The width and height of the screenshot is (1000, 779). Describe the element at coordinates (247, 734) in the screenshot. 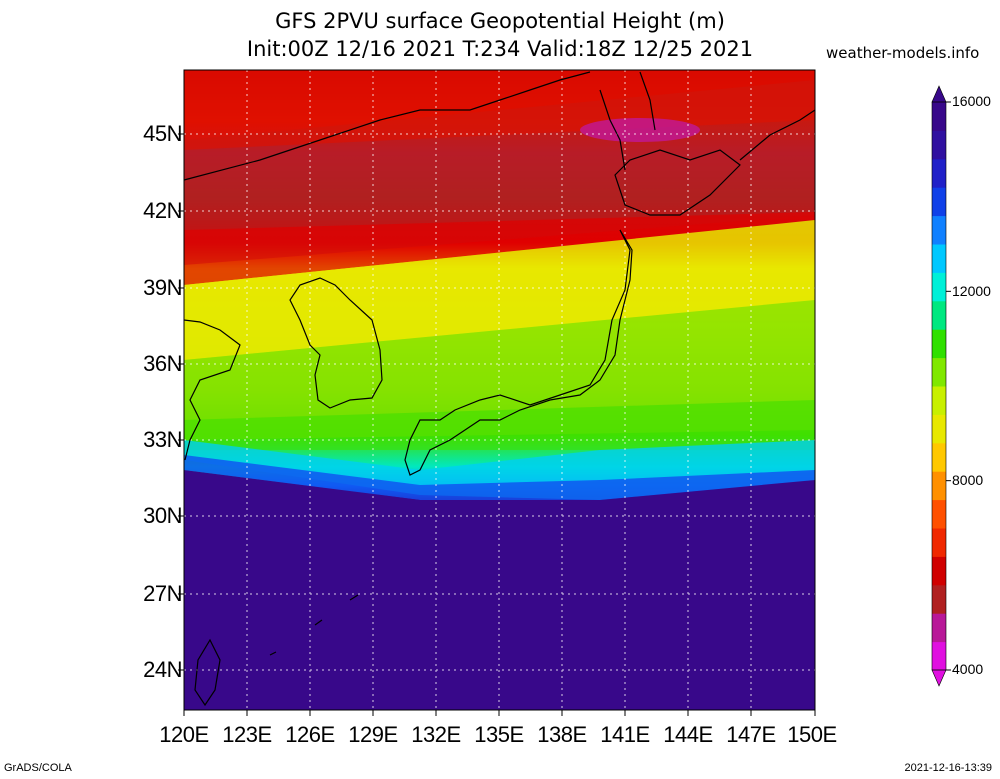

I see `lon-label: 123E` at that location.